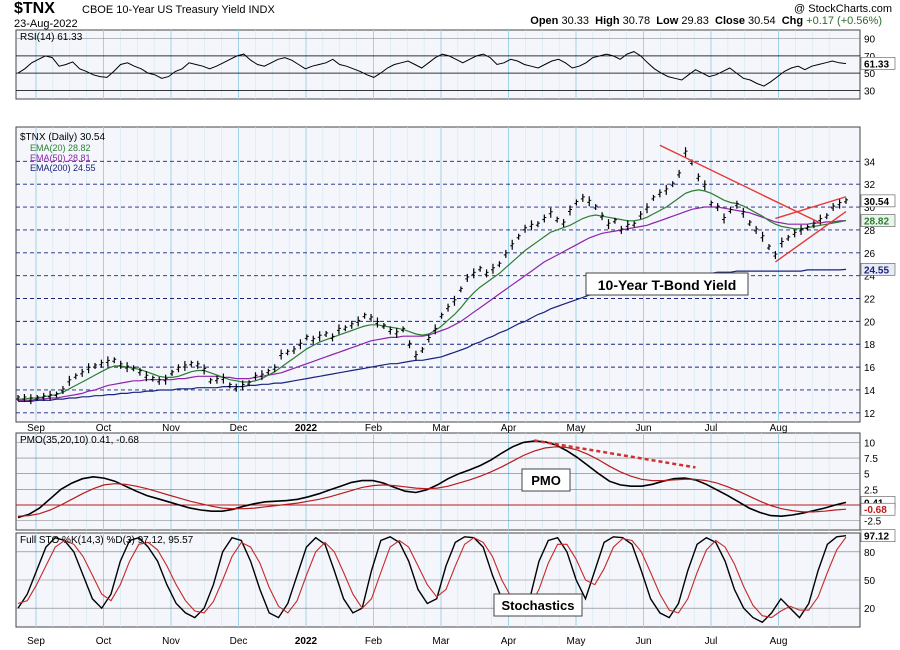 The height and width of the screenshot is (650, 900). What do you see at coordinates (441, 641) in the screenshot?
I see `x-tick-label-bottom-6: Mar` at bounding box center [441, 641].